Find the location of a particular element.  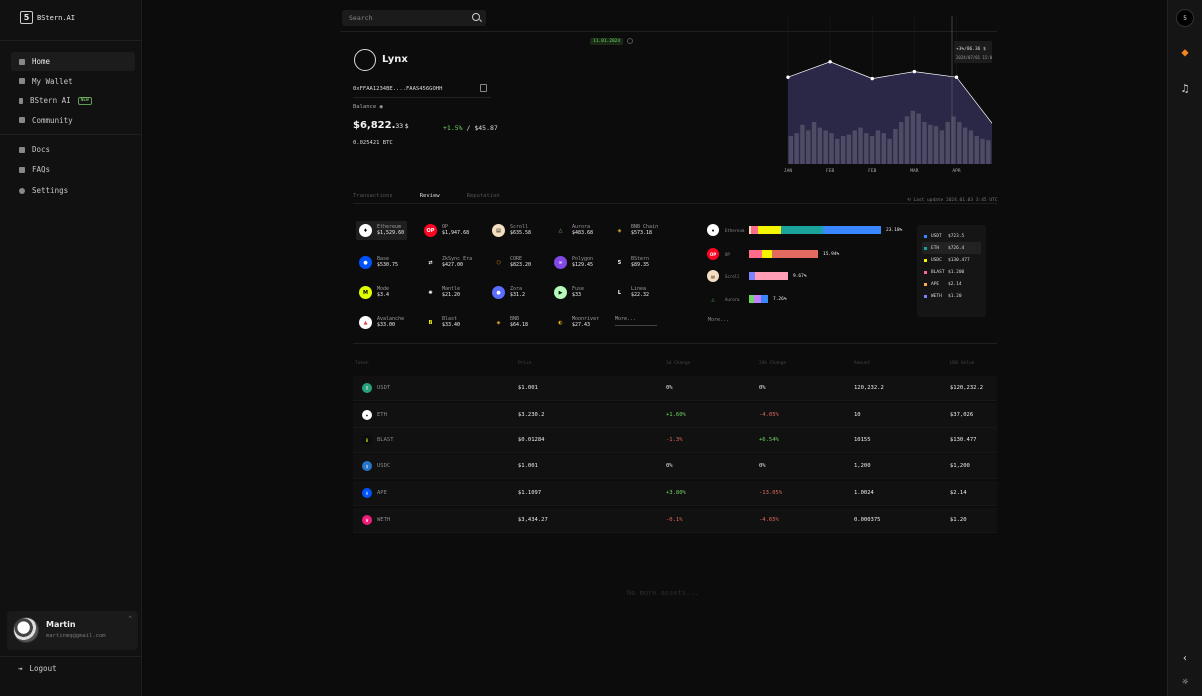

token-aurora: △ Aurora $483.68 is located at coordinates (573, 230).